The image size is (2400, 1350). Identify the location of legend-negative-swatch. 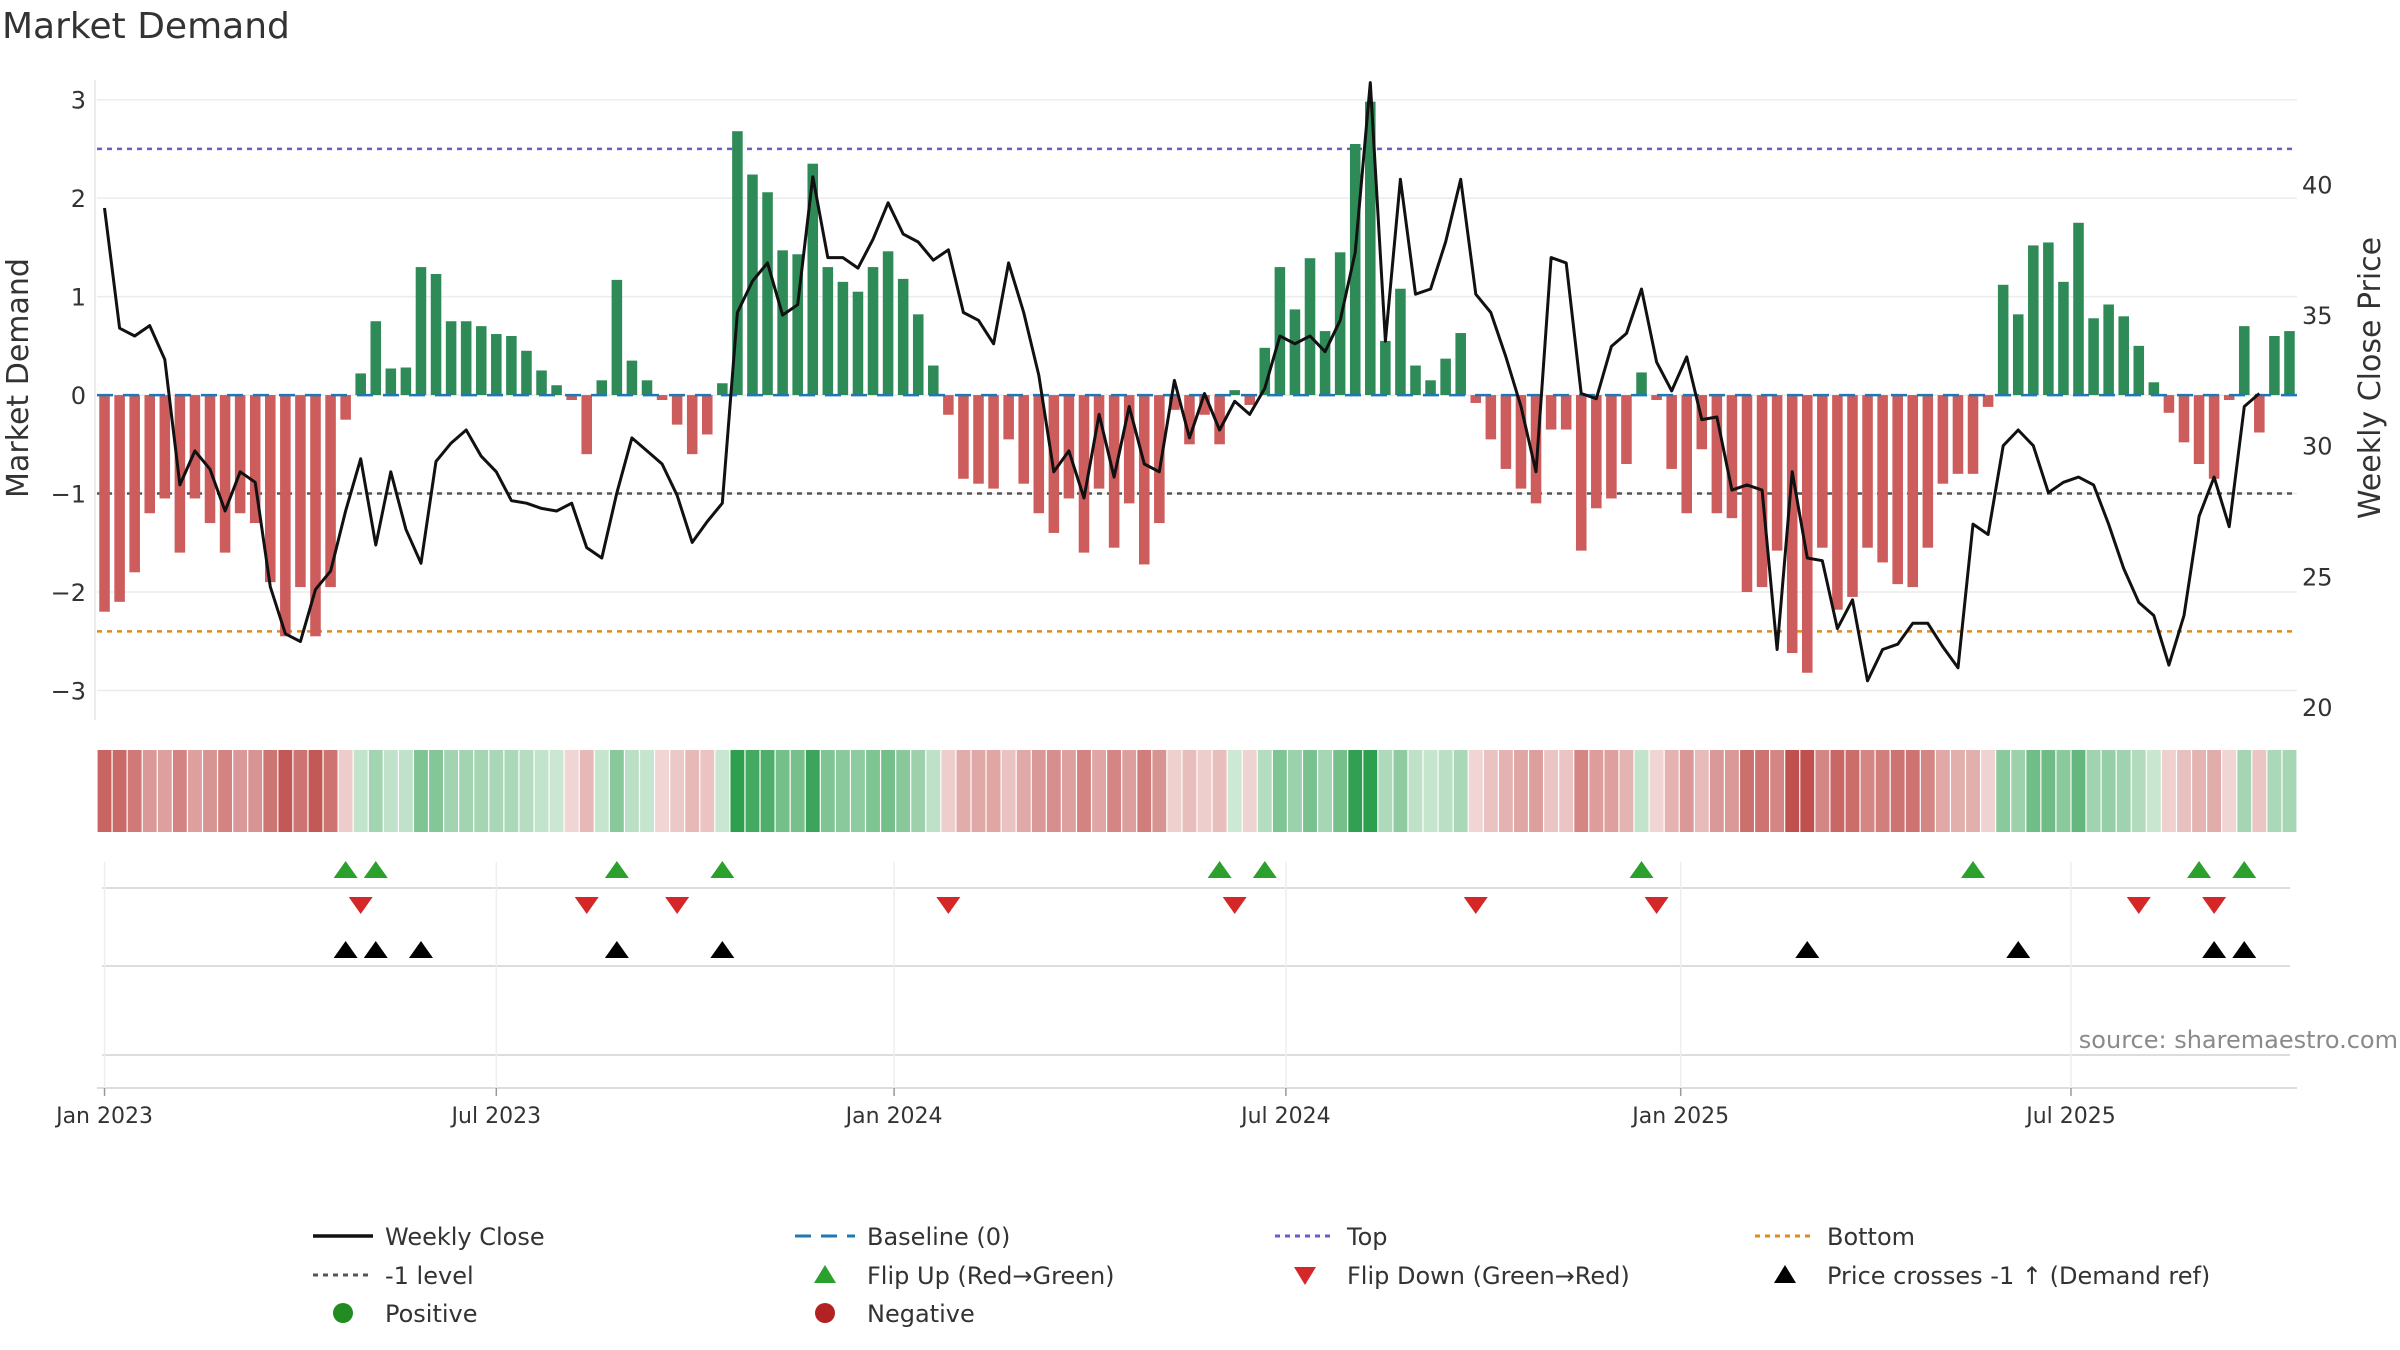
(825, 1313).